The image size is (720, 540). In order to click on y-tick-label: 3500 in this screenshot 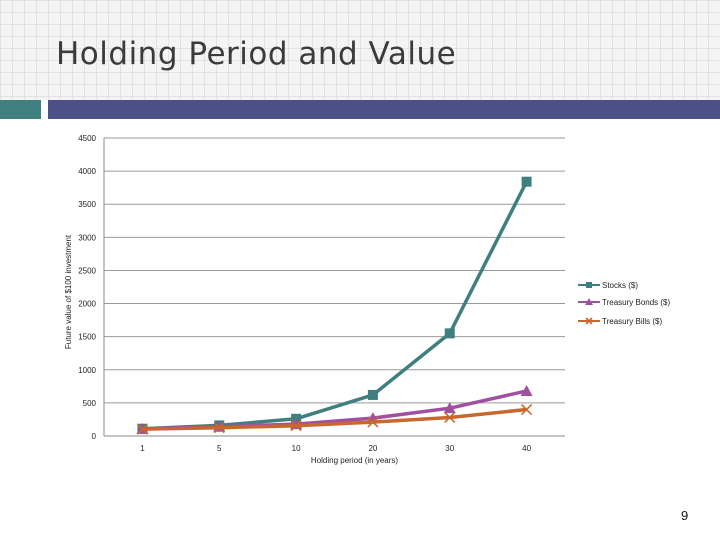, I will do `click(87, 204)`.